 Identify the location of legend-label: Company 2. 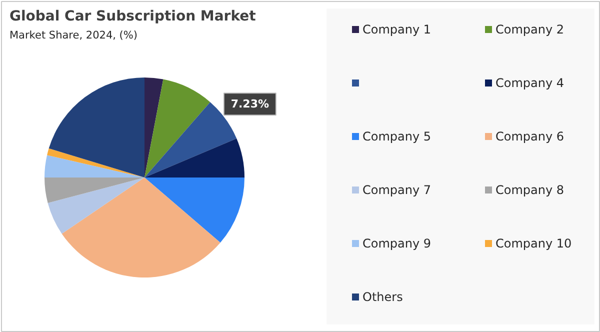
(530, 29).